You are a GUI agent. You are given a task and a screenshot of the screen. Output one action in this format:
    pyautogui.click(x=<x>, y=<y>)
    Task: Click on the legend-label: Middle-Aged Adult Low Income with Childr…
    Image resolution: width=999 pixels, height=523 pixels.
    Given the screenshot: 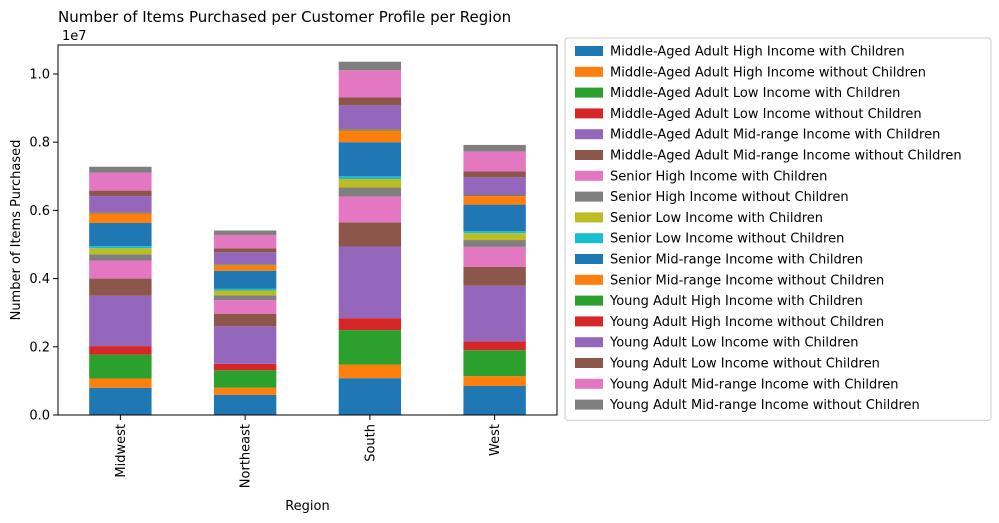 What is the action you would take?
    pyautogui.click(x=755, y=93)
    